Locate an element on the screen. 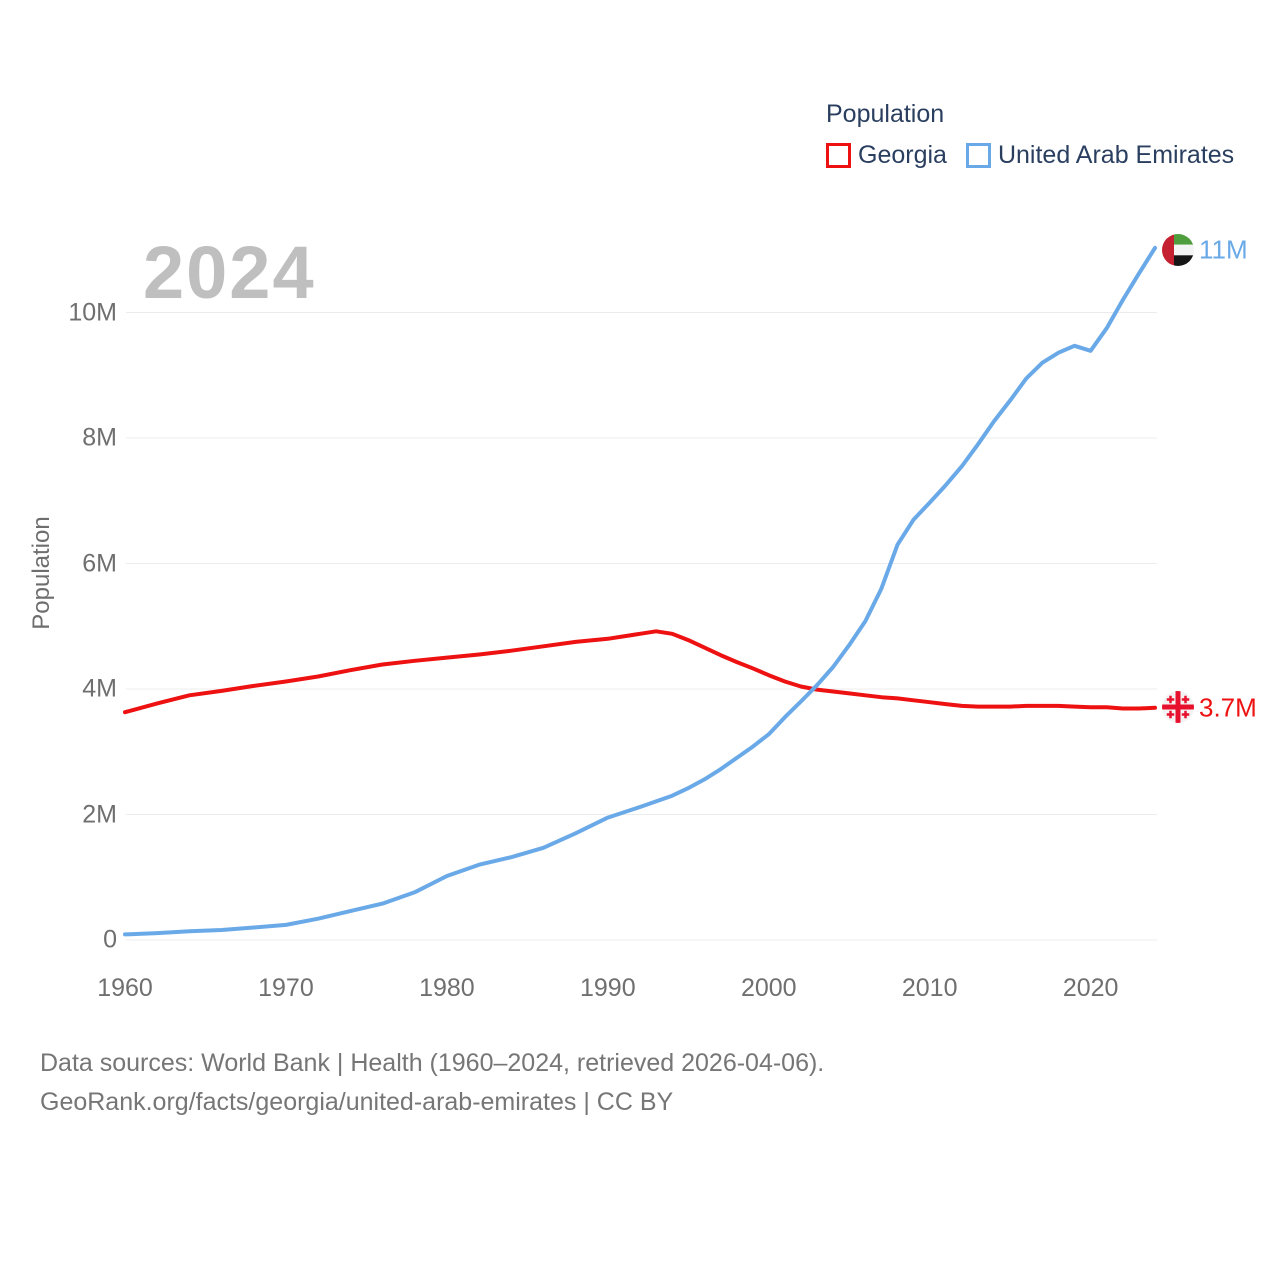 This screenshot has height=1280, width=1280. y-axis-tick-label: 6M is located at coordinates (99, 563).